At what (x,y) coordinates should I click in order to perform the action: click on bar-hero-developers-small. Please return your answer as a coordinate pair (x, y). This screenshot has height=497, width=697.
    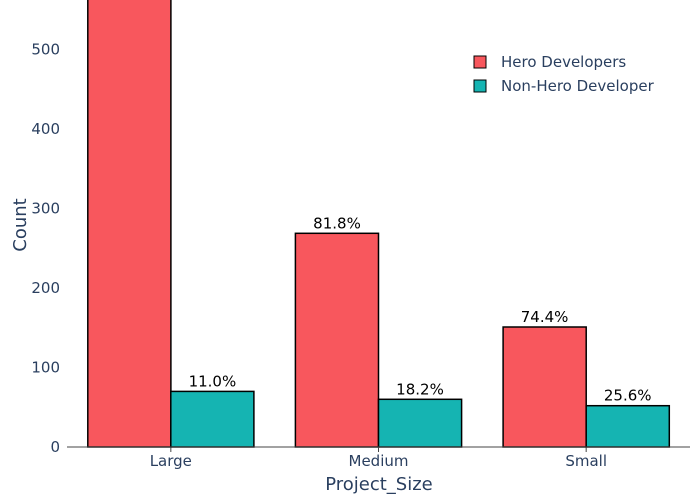
    Looking at the image, I should click on (544, 387).